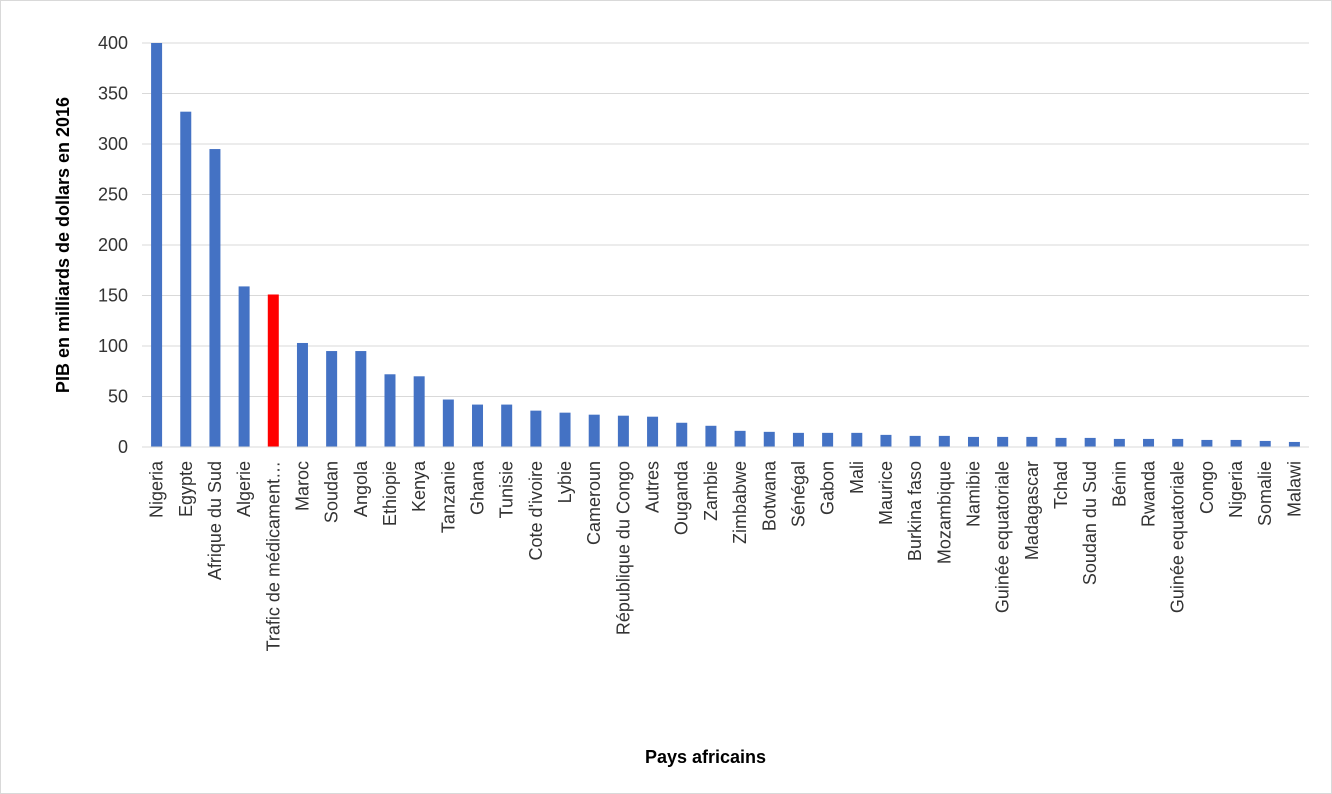  What do you see at coordinates (332, 492) in the screenshot?
I see `x-tick-label: Soudan` at bounding box center [332, 492].